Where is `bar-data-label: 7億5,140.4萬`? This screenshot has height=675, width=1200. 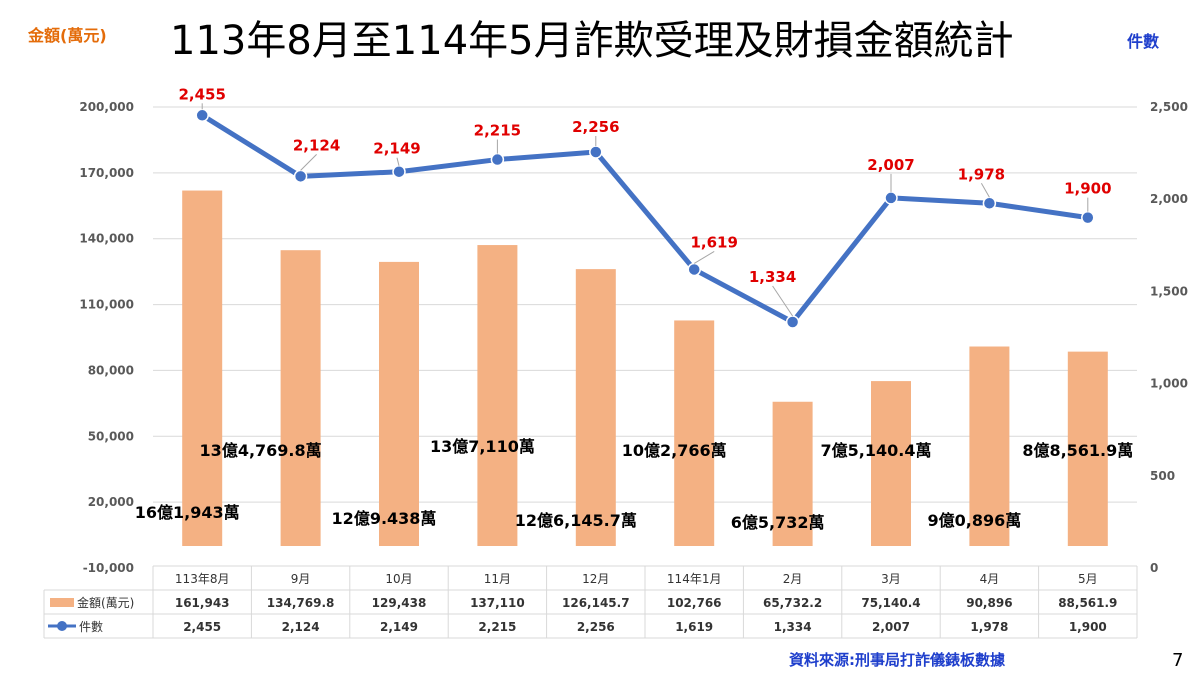
bar-data-label: 7億5,140.4萬 is located at coordinates (876, 450).